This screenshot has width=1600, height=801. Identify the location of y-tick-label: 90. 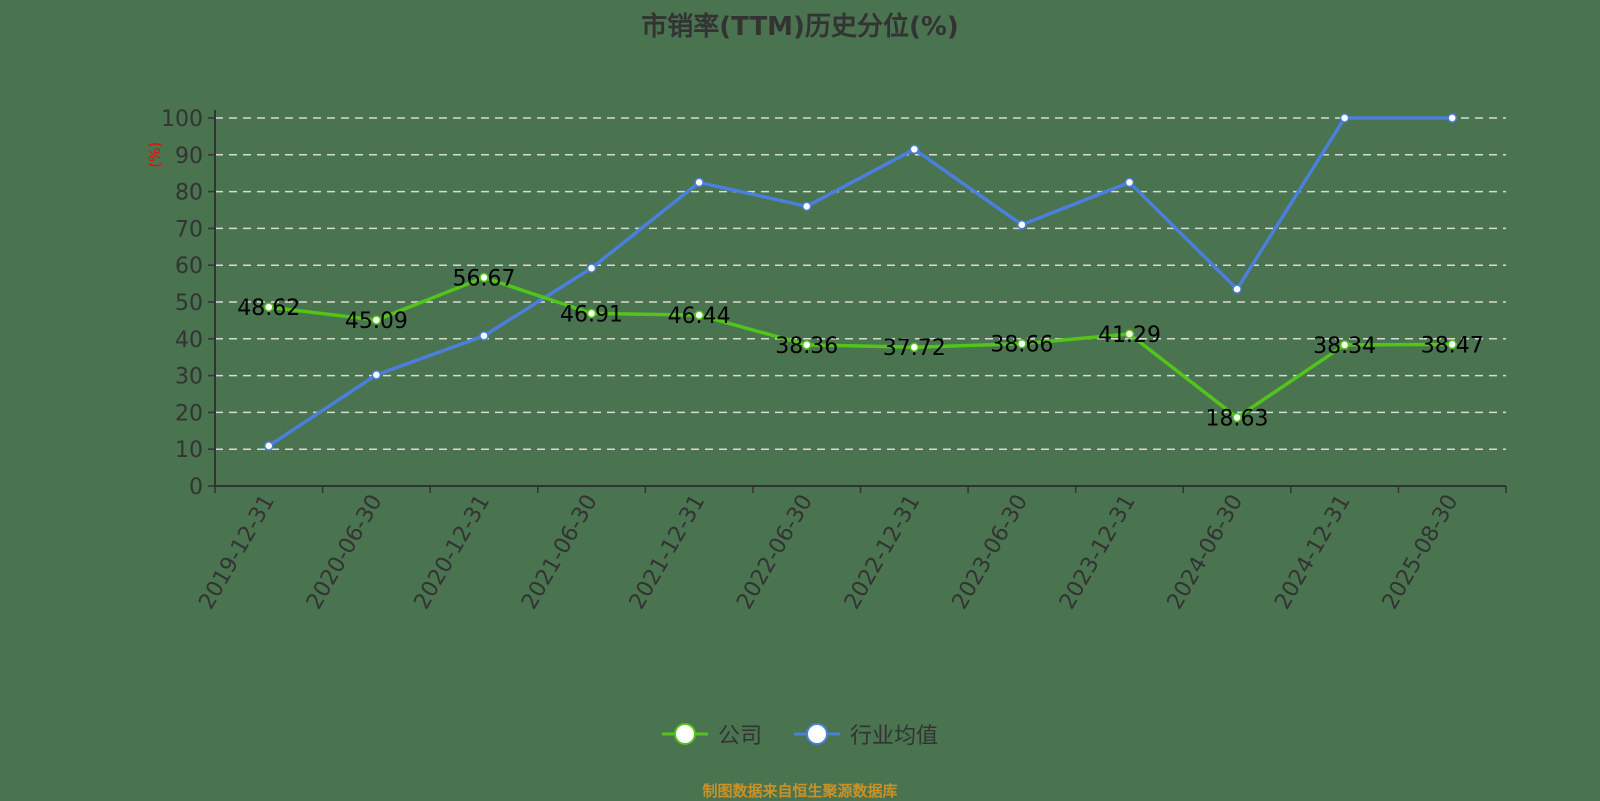
(189, 156).